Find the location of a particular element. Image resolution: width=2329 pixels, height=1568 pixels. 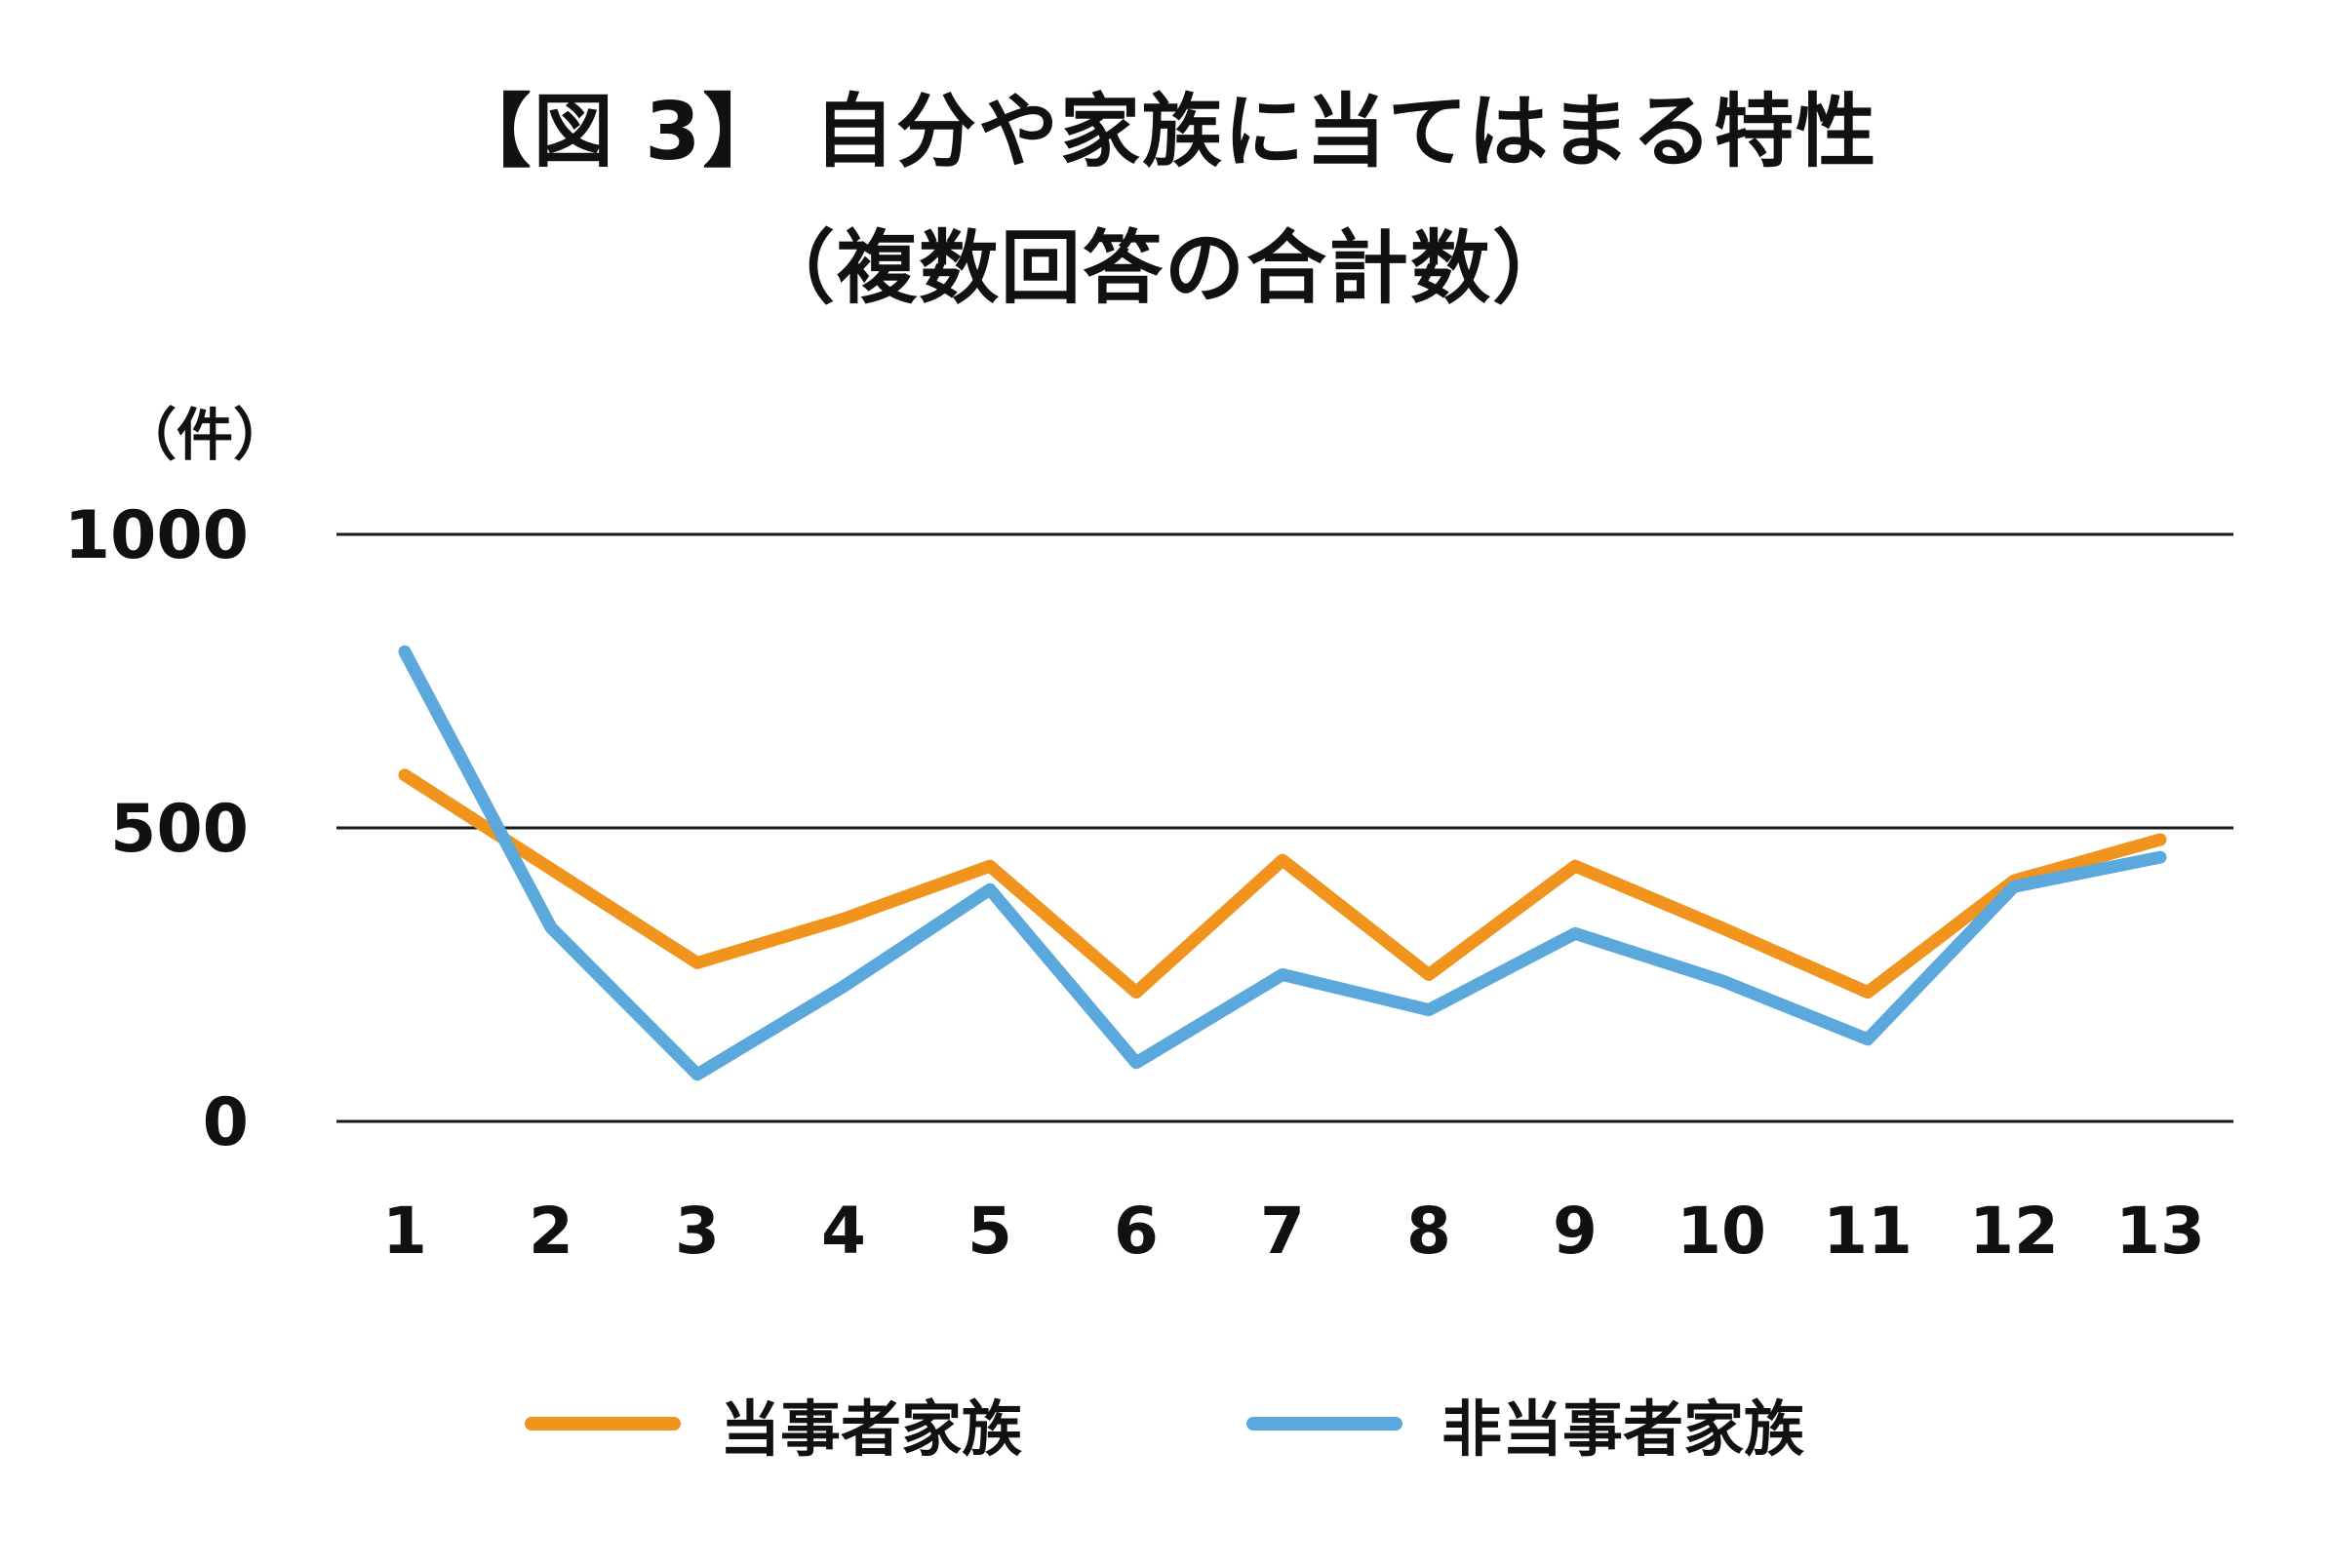

x-tick-label-8: 8 is located at coordinates (1429, 1231).